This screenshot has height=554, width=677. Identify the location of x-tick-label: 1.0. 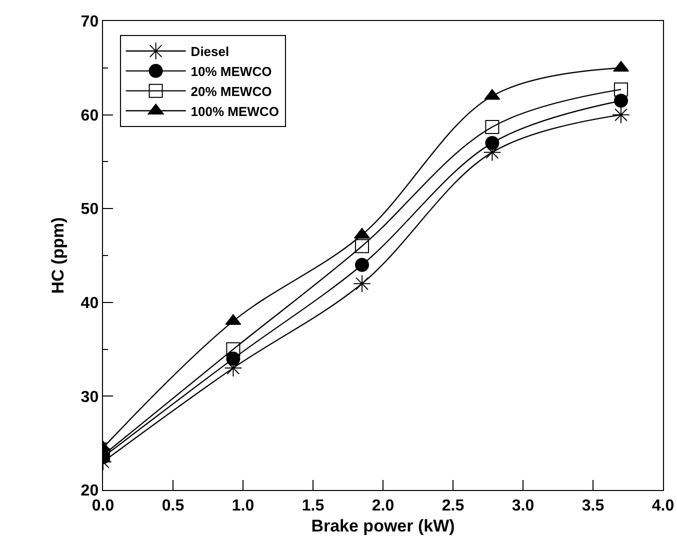
(243, 505).